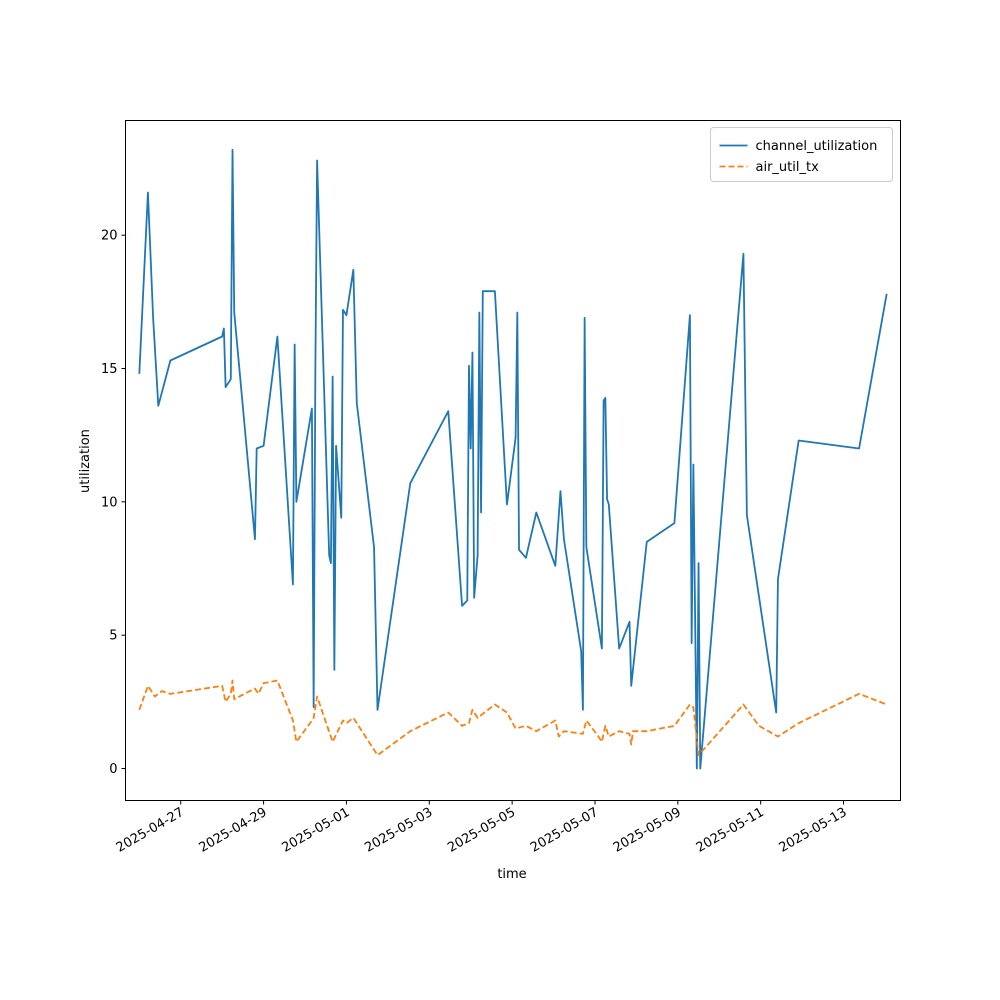 Image resolution: width=1000 pixels, height=1000 pixels. What do you see at coordinates (511, 874) in the screenshot?
I see `x-axis-label: time` at bounding box center [511, 874].